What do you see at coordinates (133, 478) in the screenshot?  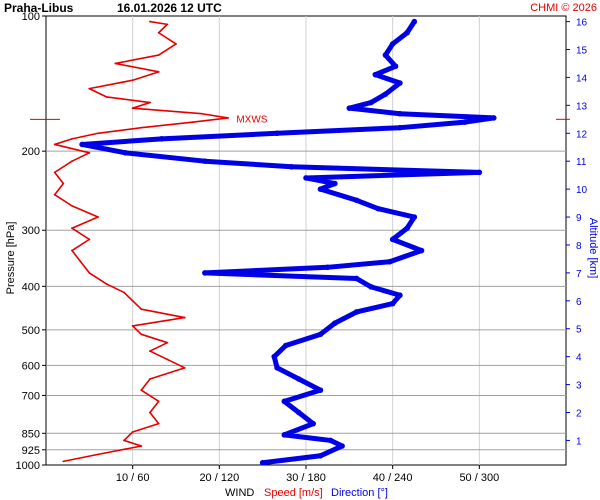 I see `x-tick-label: 10 / 60` at bounding box center [133, 478].